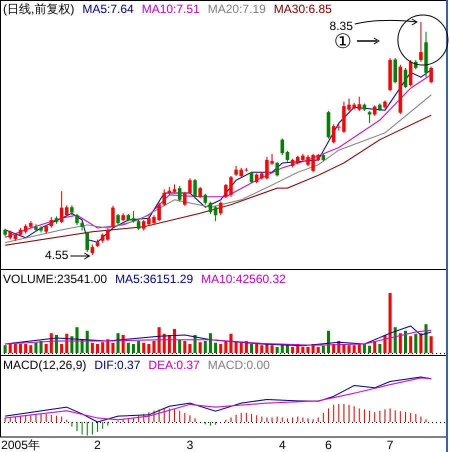 This screenshot has width=450, height=452. What do you see at coordinates (342, 26) in the screenshot?
I see `annotation: 8.35` at bounding box center [342, 26].